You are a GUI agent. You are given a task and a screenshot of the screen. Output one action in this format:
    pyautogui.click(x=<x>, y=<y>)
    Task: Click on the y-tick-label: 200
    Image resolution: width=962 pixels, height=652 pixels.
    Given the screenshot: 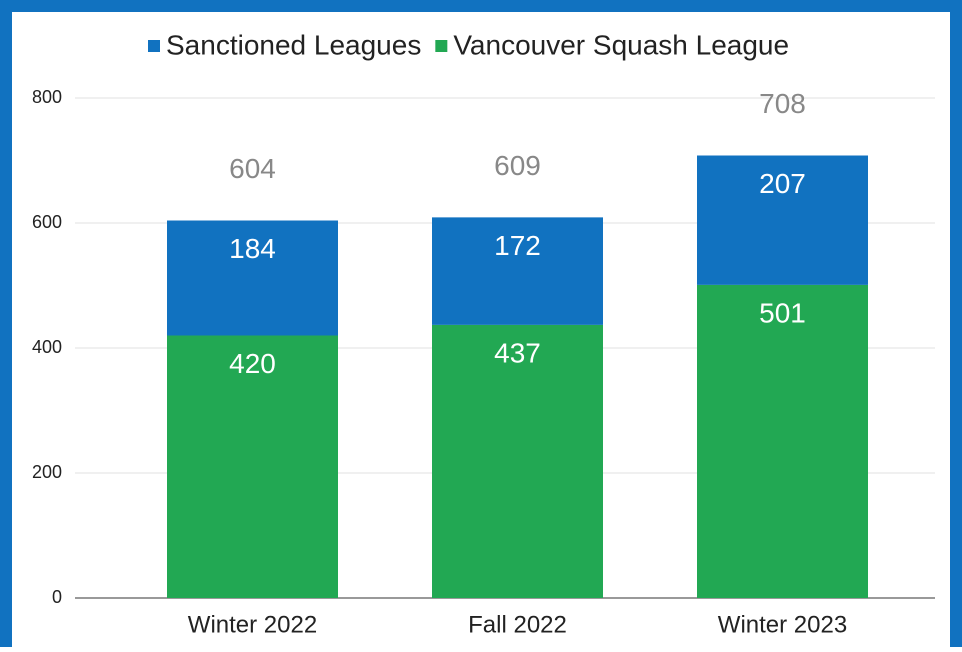 What is the action you would take?
    pyautogui.click(x=47, y=472)
    